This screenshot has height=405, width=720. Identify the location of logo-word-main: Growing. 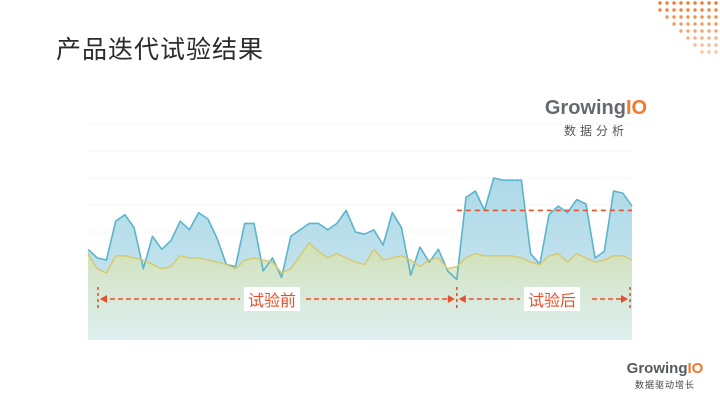
(585, 108).